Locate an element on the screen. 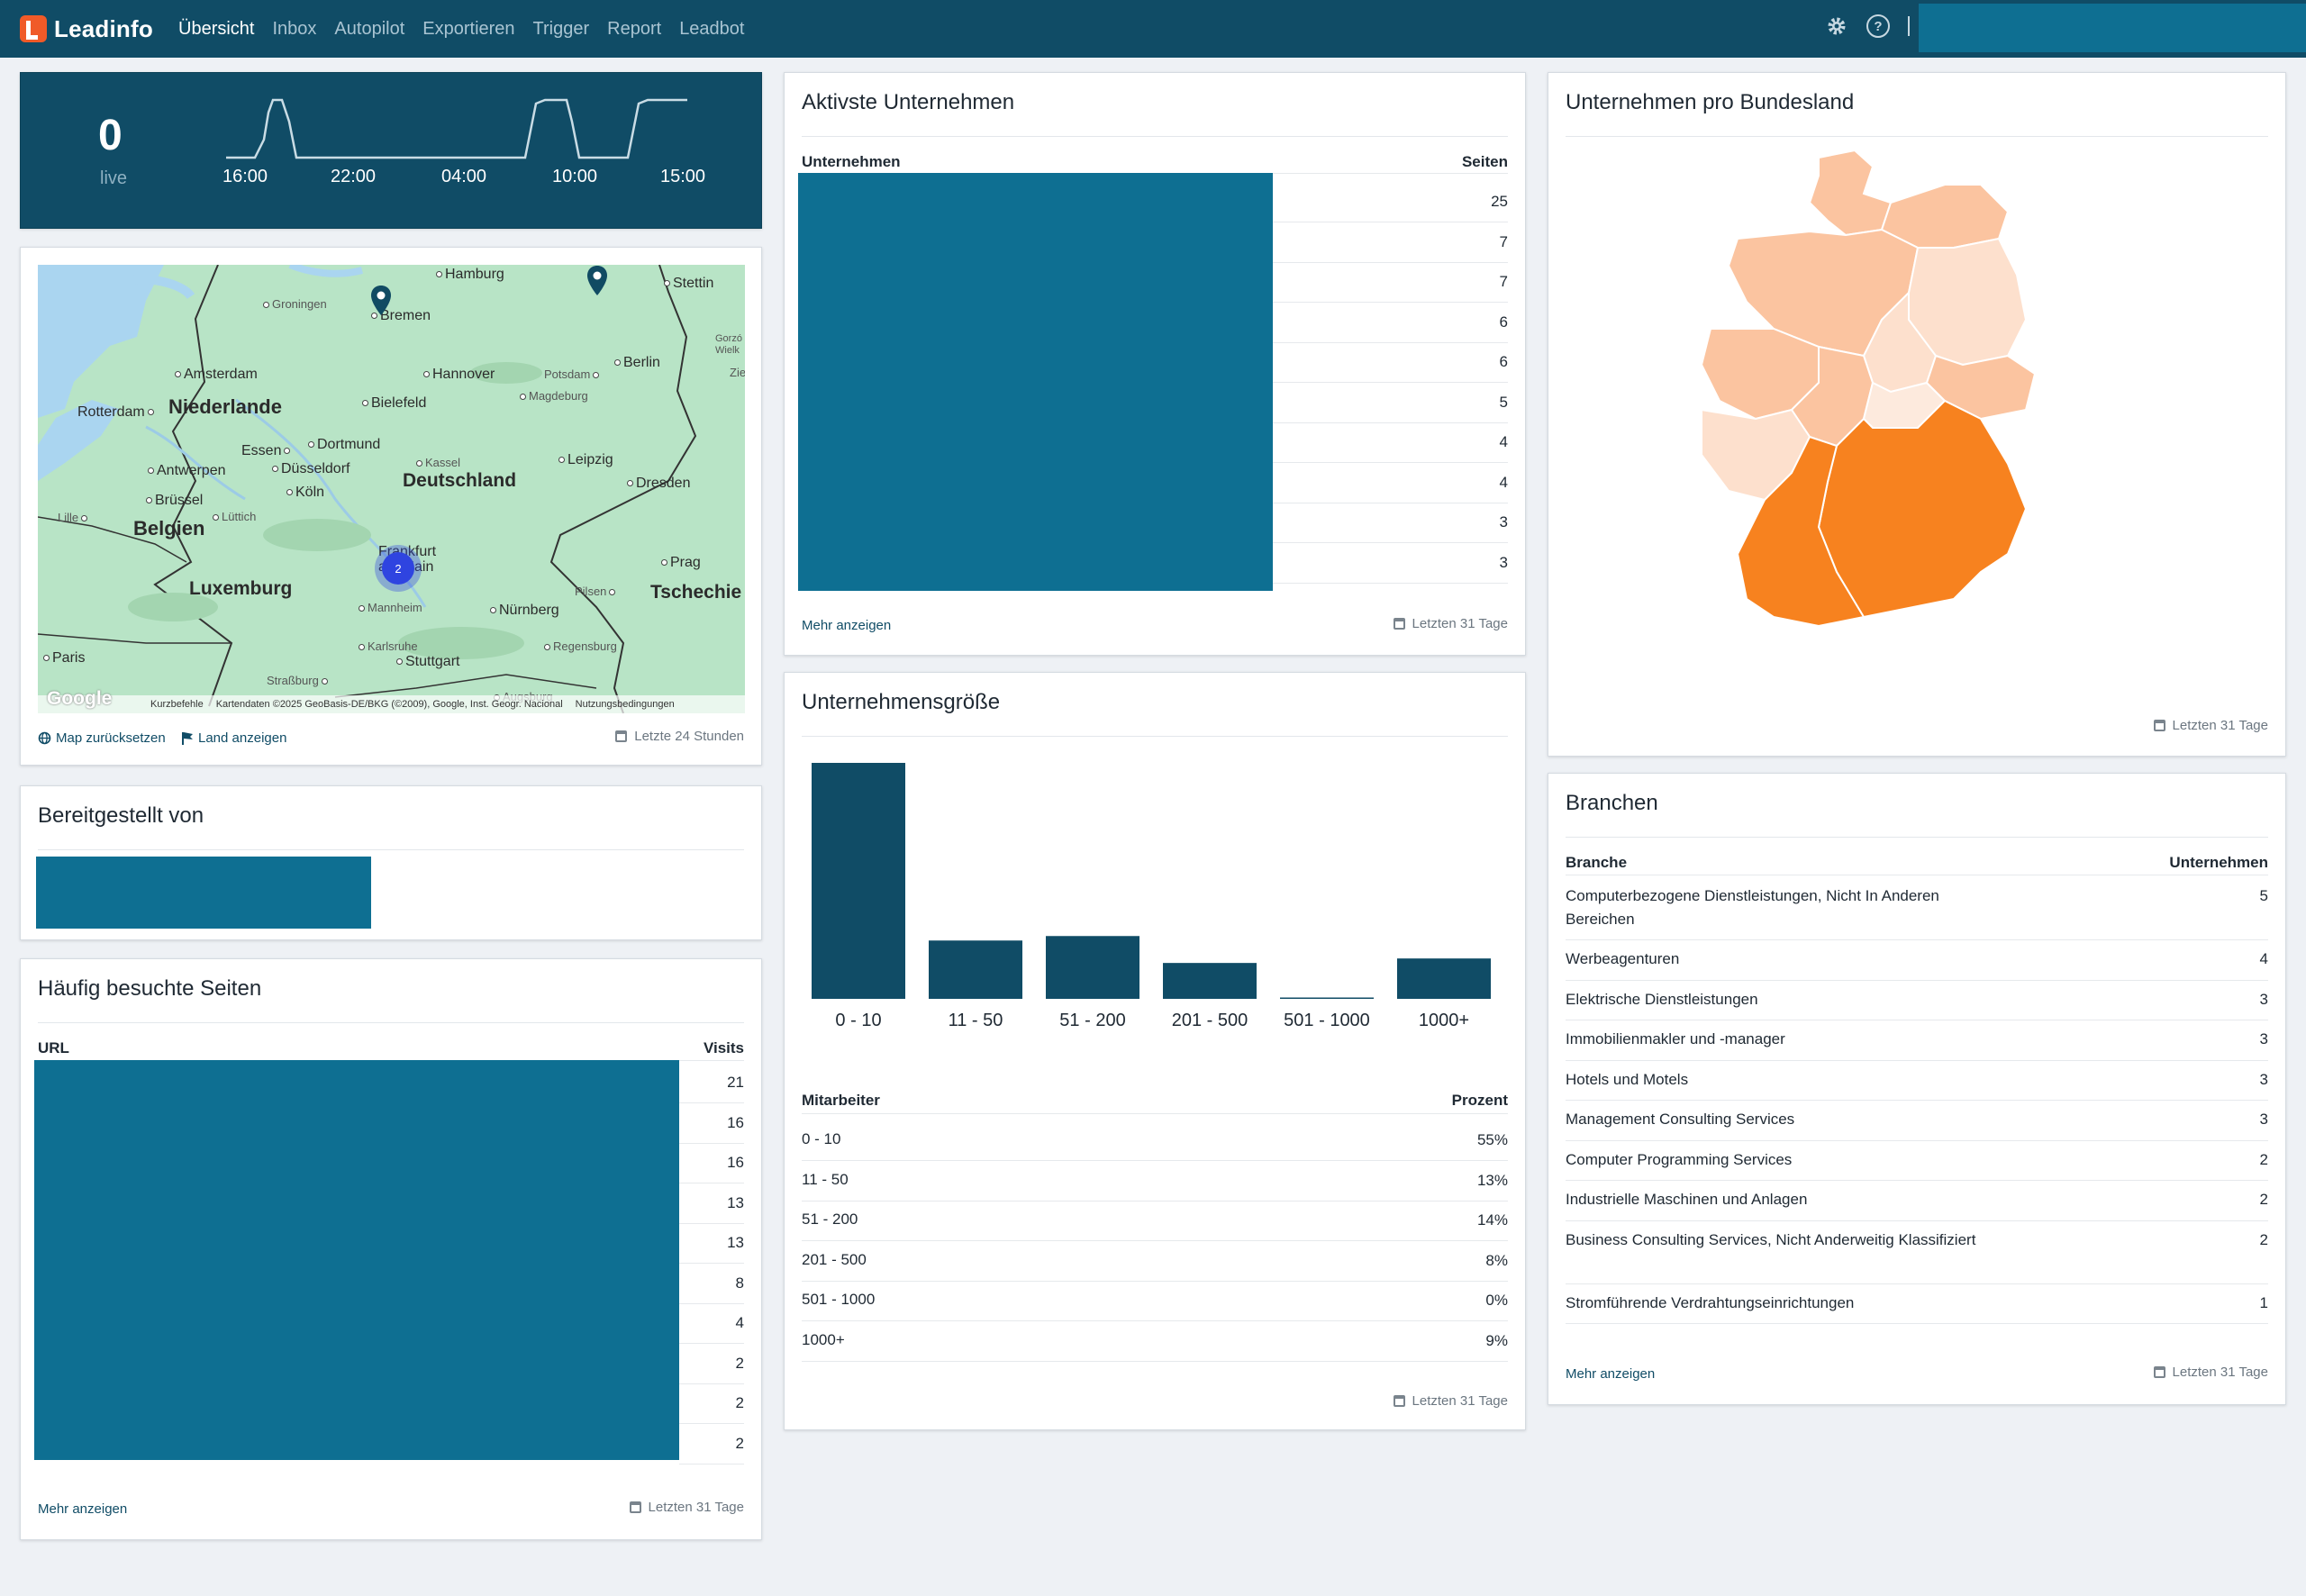 This screenshot has width=2306, height=1596. map-label: Düsseldorf is located at coordinates (311, 469).